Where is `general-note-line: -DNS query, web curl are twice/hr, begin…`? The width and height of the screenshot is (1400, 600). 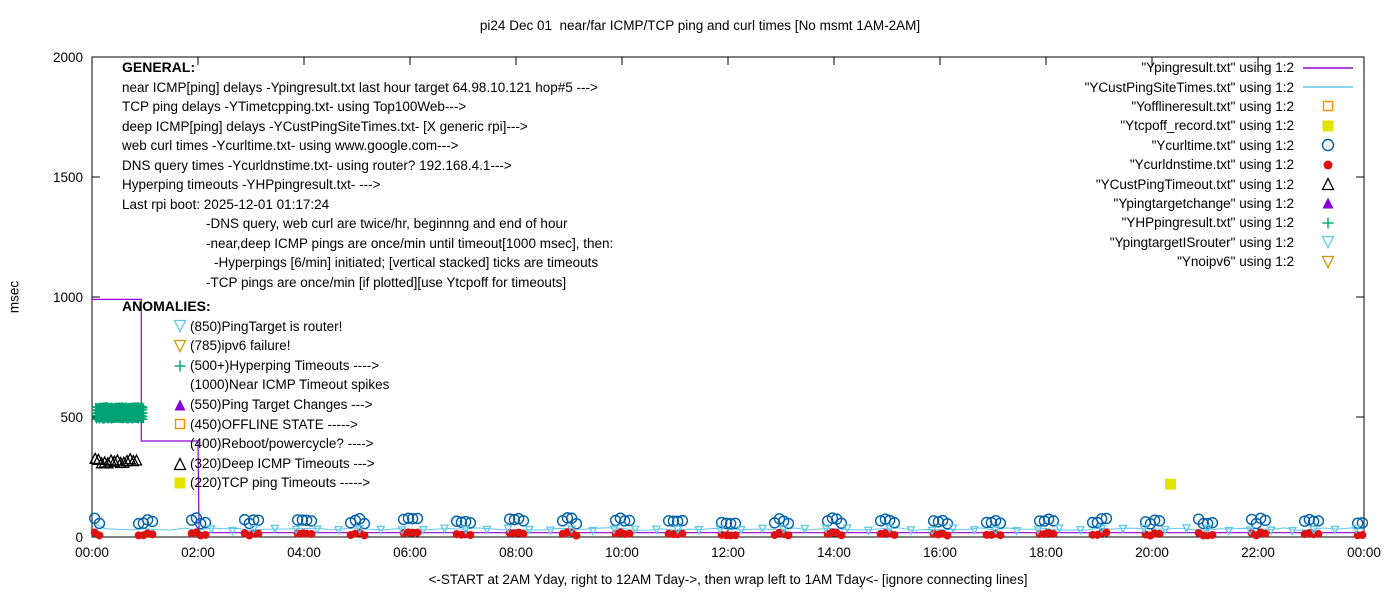 general-note-line: -DNS query, web curl are twice/hr, begin… is located at coordinates (387, 223).